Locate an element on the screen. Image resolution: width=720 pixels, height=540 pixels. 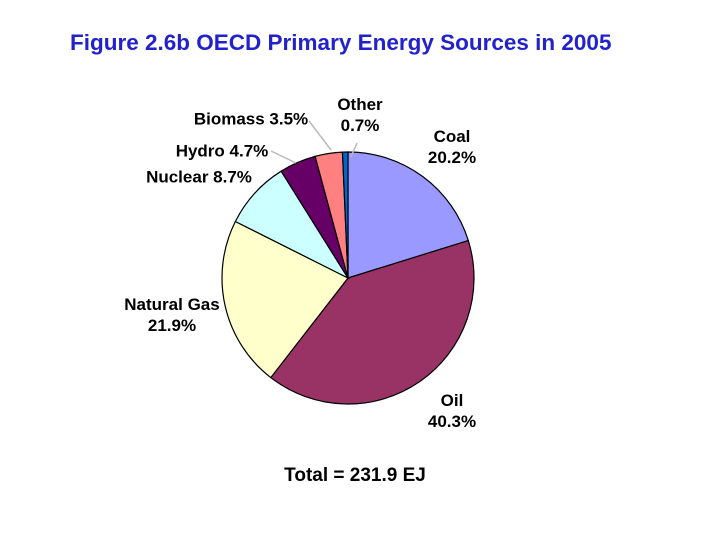
slice-label-hydro: Hydro 4.7% is located at coordinates (222, 151).